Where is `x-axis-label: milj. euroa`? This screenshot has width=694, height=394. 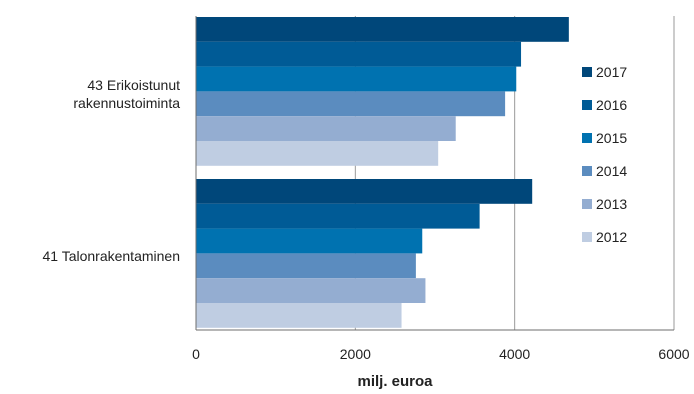 x-axis-label: milj. euroa is located at coordinates (395, 381).